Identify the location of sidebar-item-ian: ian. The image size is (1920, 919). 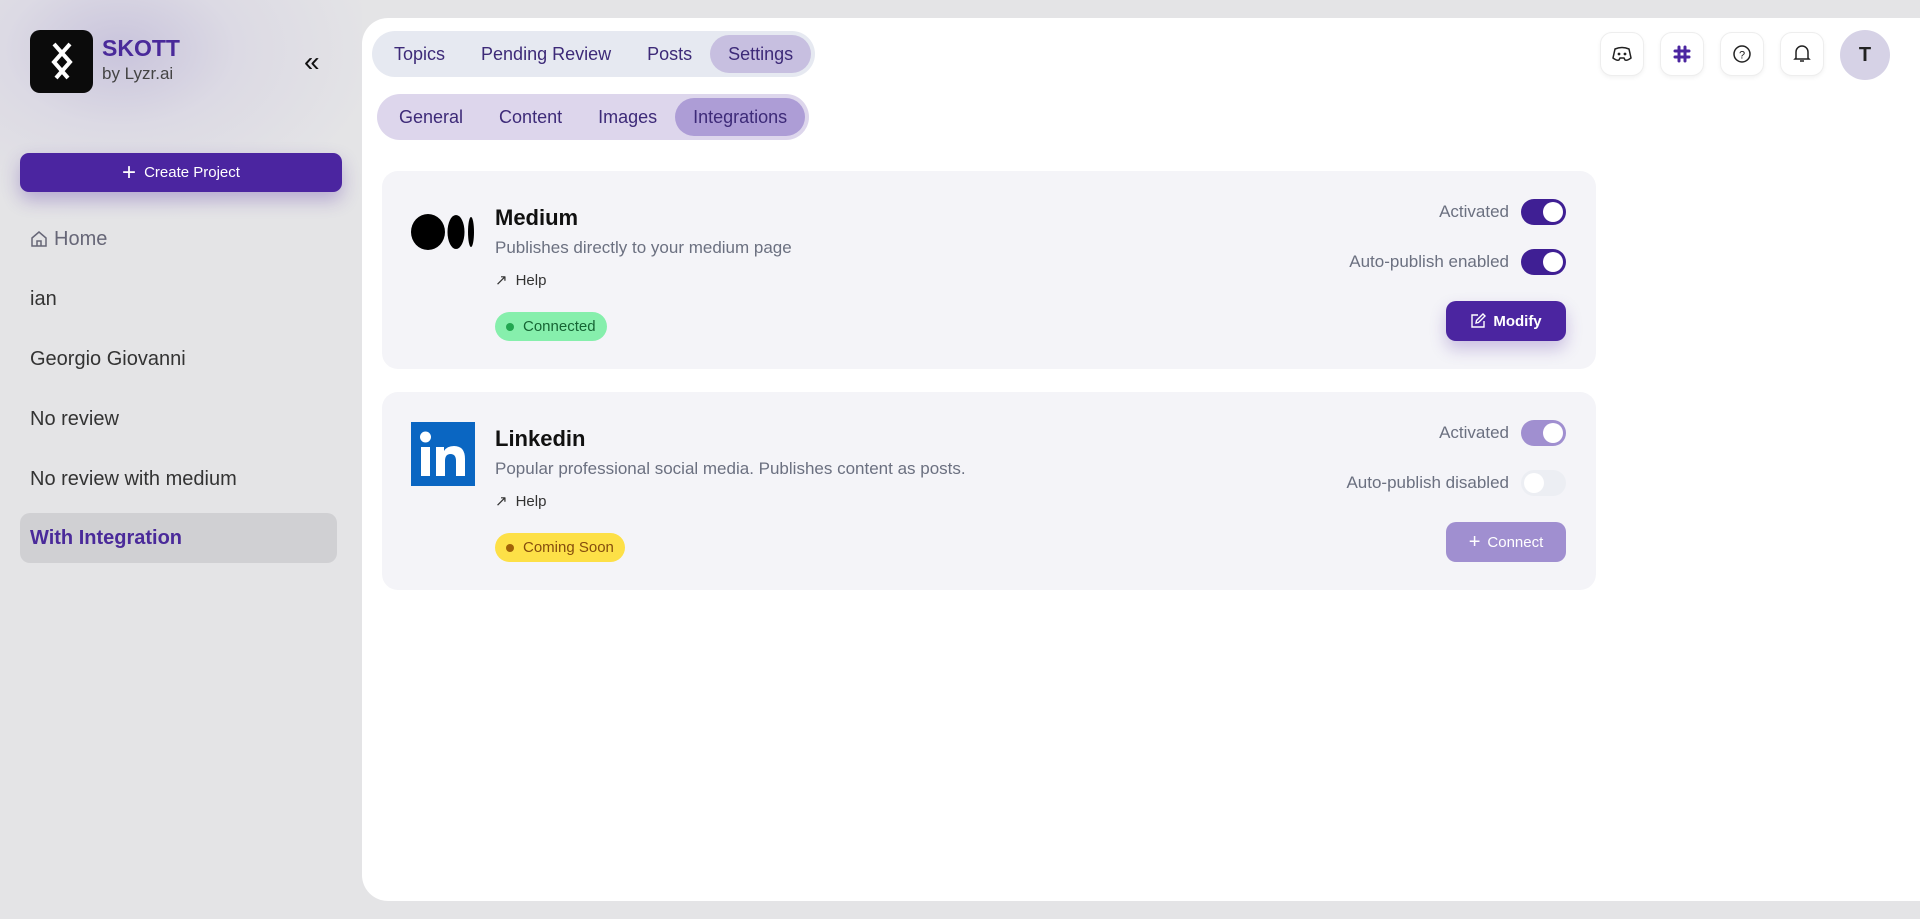
(178, 299).